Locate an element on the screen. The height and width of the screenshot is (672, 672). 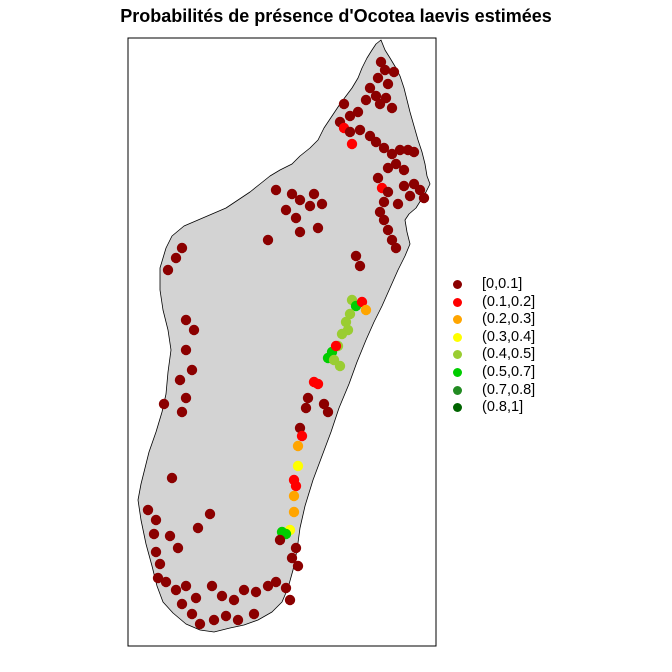
legend-label: (0.4,0.5] is located at coordinates (509, 354).